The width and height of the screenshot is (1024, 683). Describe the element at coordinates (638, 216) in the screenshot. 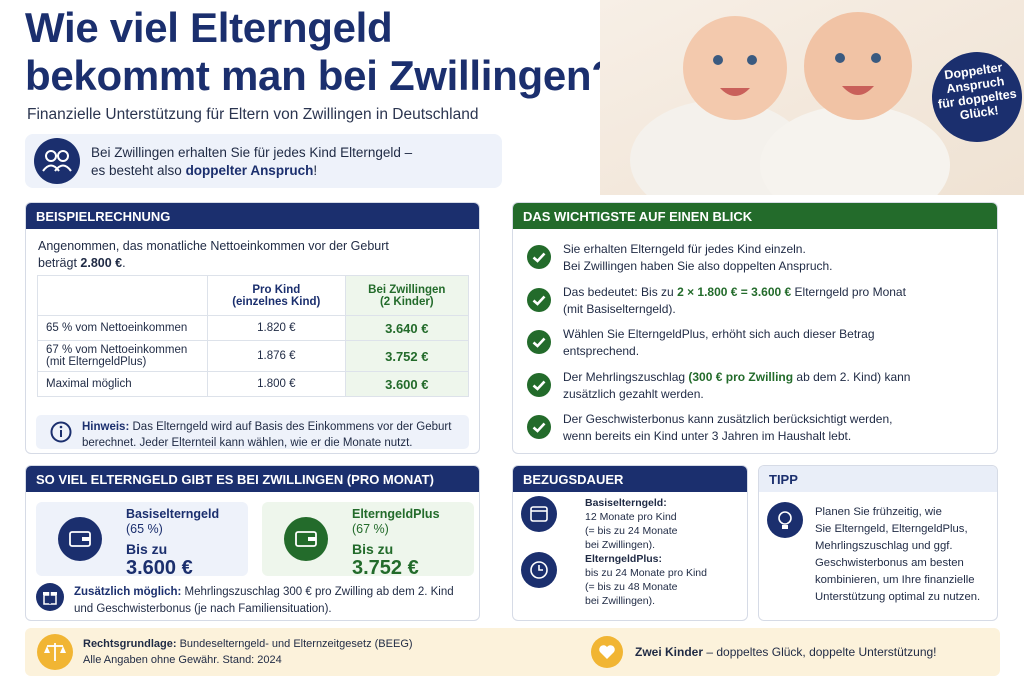

I see `text: DAS WICHTIGSTE AUF EINEN BLICK` at that location.